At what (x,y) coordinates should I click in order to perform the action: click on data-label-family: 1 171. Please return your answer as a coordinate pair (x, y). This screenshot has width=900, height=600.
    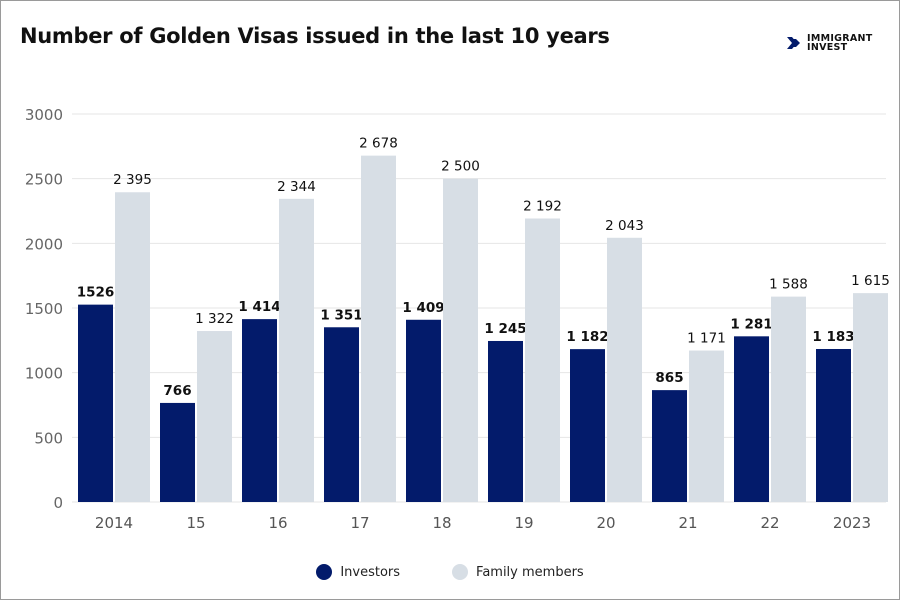
    Looking at the image, I should click on (706, 339).